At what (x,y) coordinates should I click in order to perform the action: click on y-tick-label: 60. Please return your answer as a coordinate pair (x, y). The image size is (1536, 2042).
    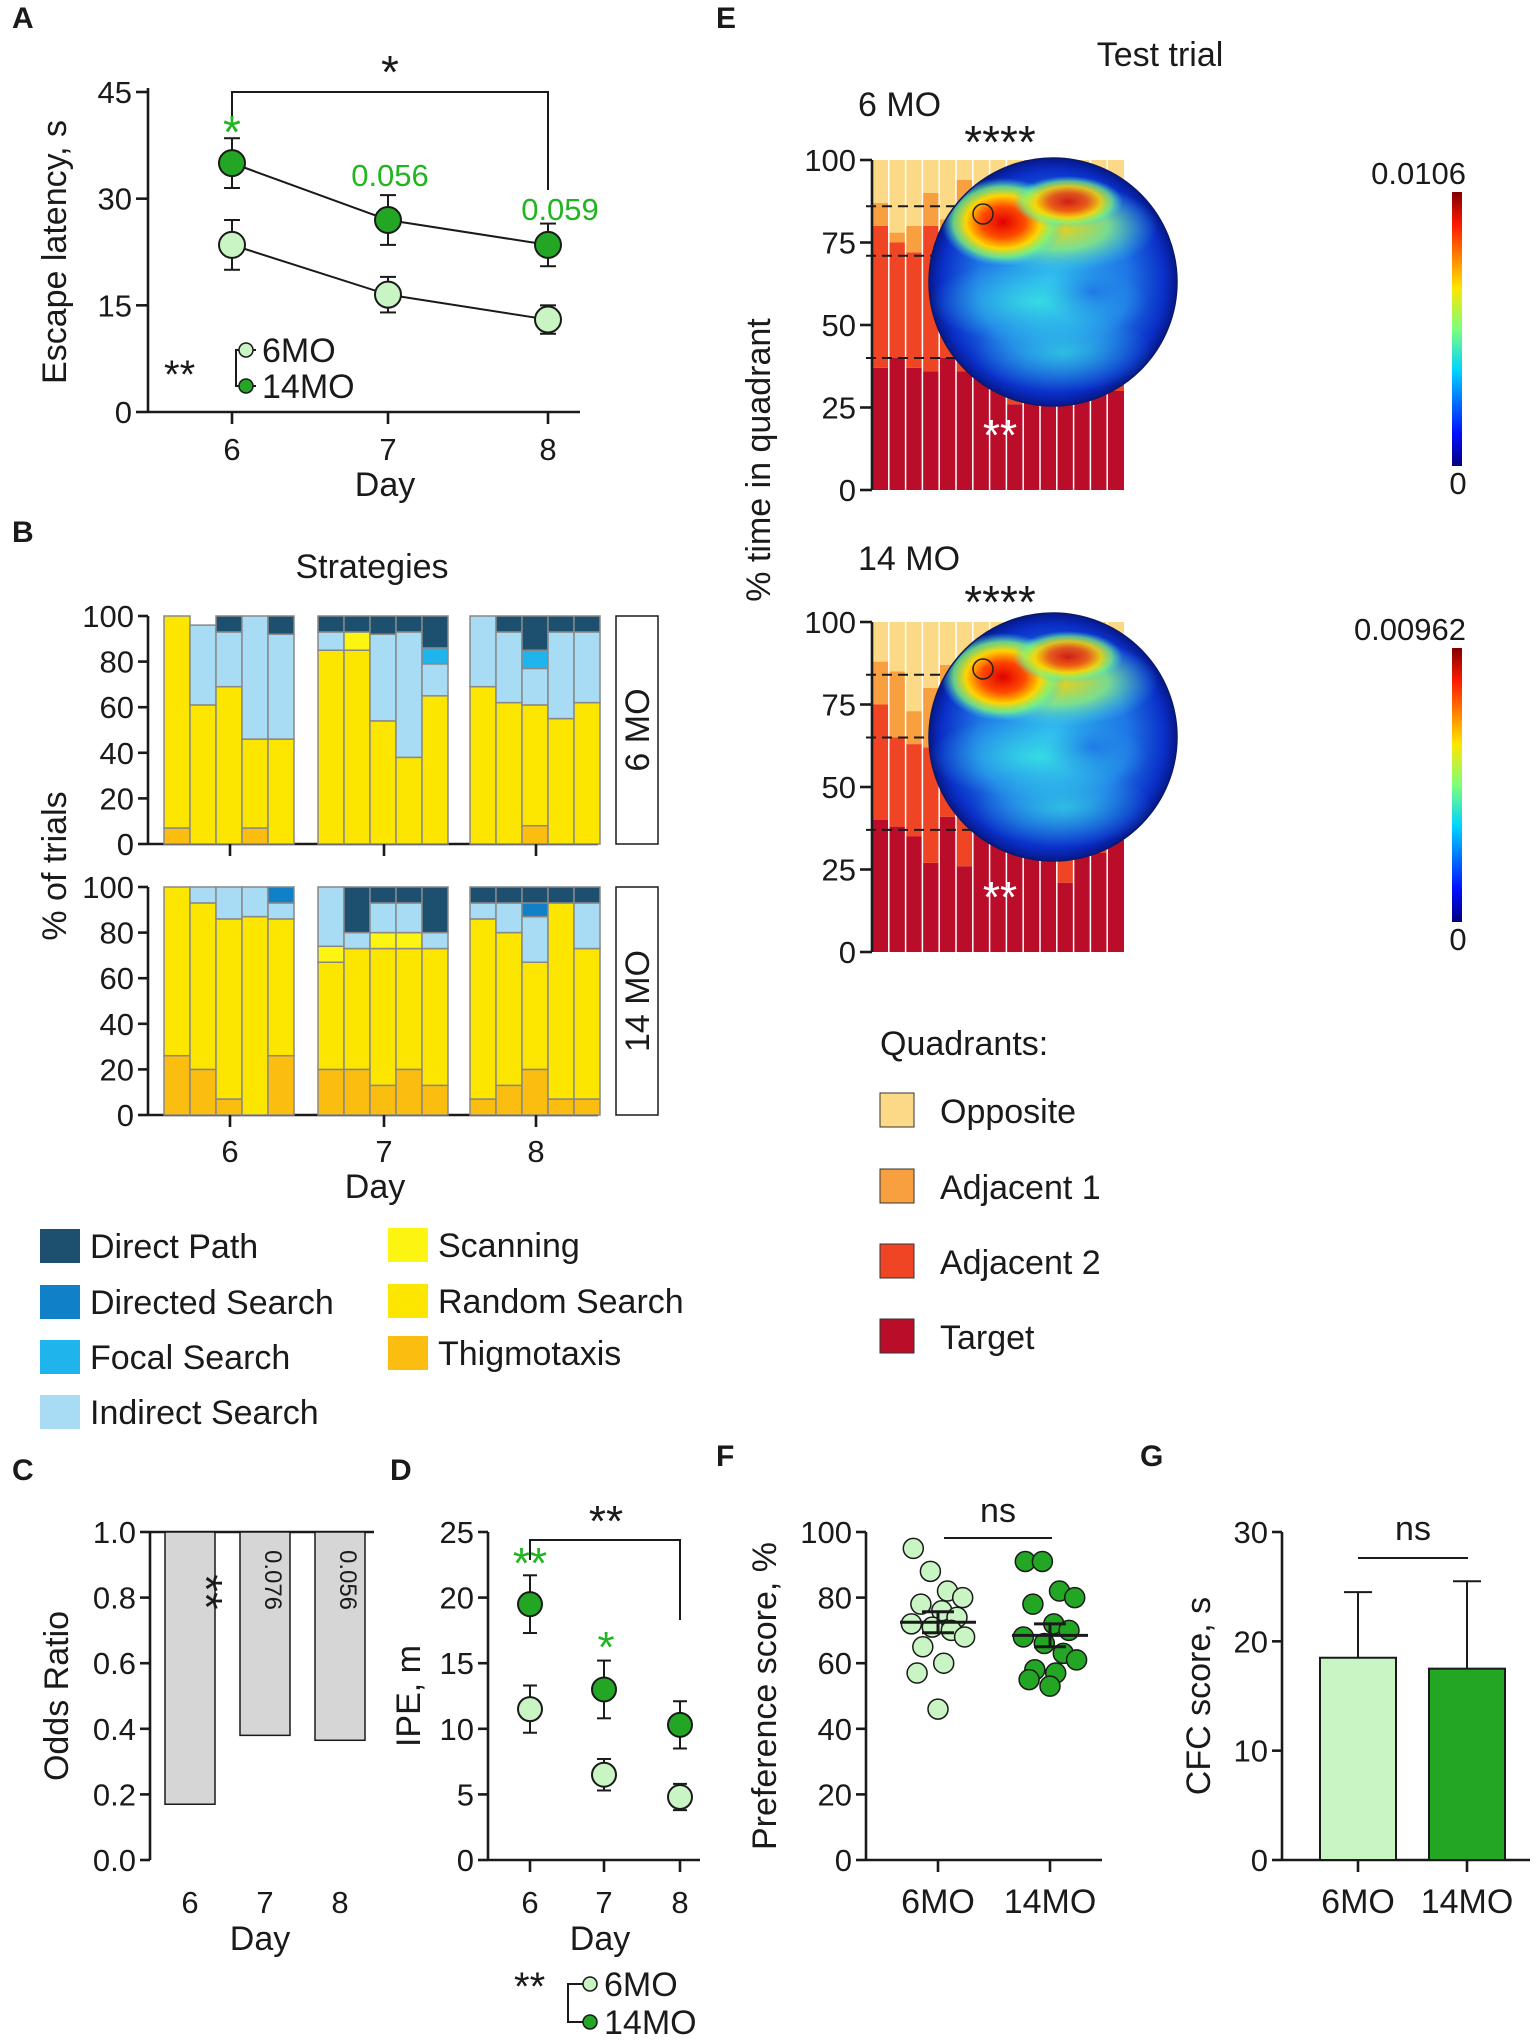
    Looking at the image, I should click on (835, 1663).